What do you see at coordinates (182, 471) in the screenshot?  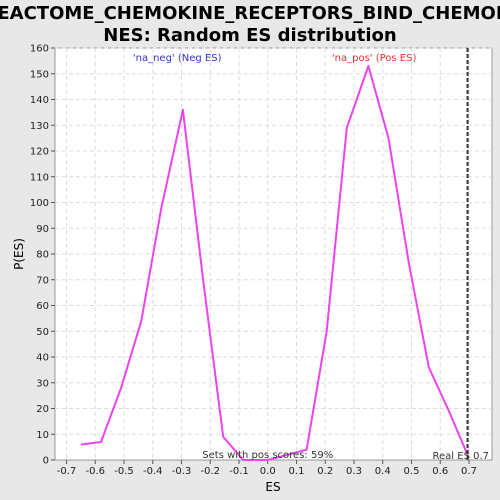 I see `x-tick-label: -0.3` at bounding box center [182, 471].